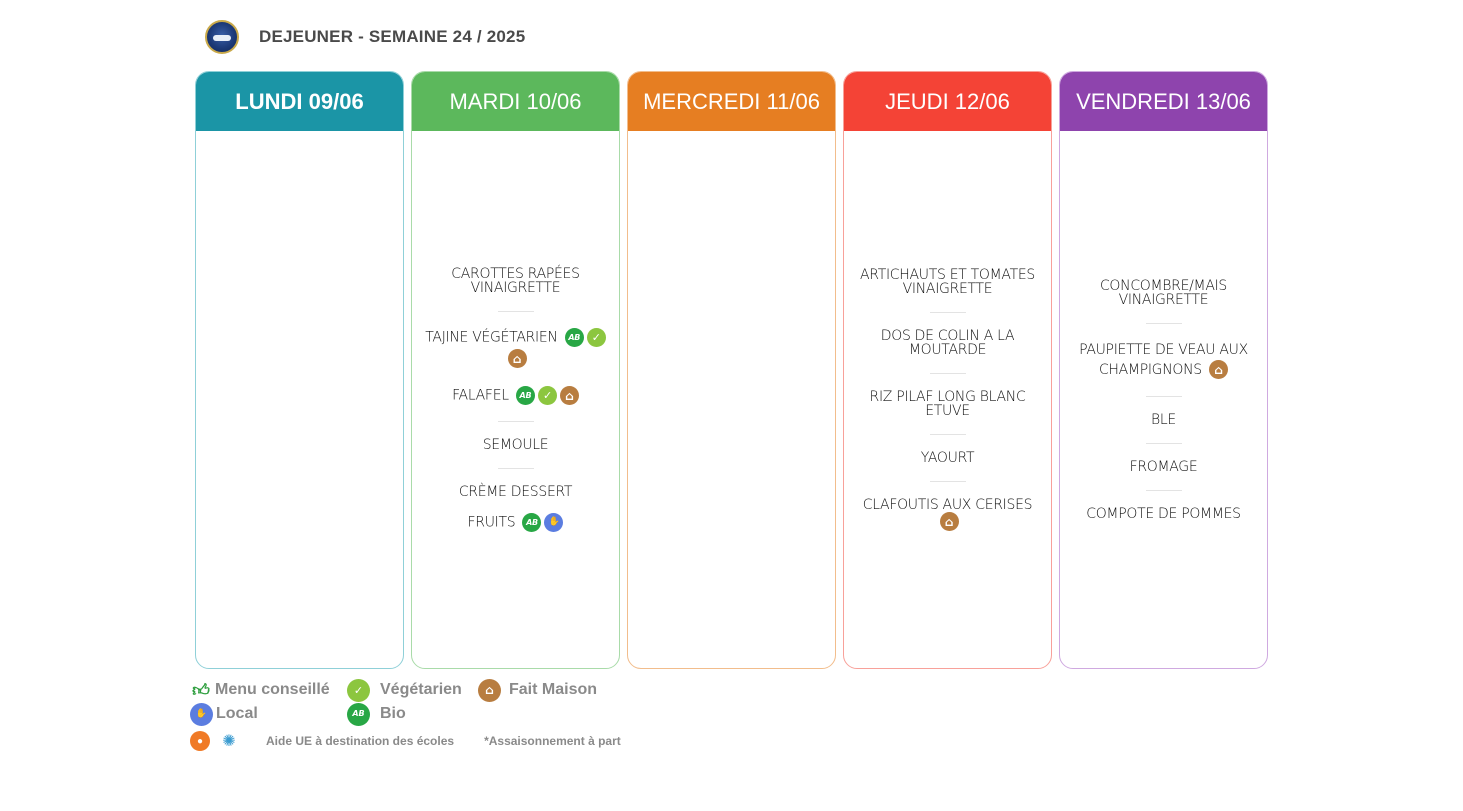 This screenshot has width=1463, height=811. I want to click on day-label: MARDI 10/06, so click(515, 101).